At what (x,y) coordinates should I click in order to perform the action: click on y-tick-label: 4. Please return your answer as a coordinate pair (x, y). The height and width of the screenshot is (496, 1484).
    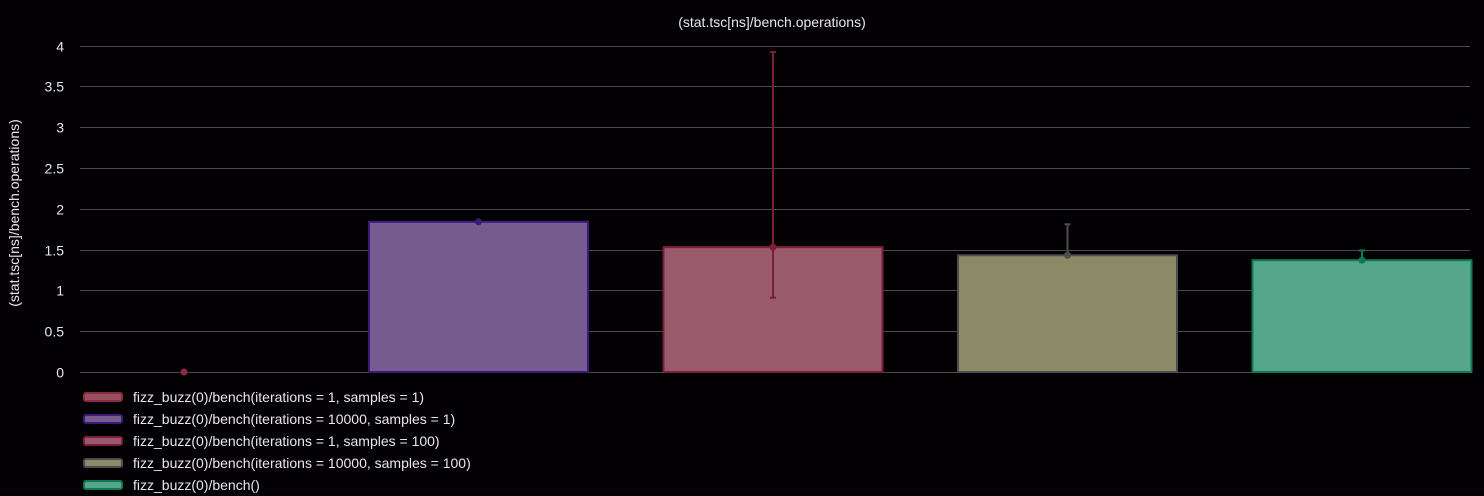
    Looking at the image, I should click on (60, 47).